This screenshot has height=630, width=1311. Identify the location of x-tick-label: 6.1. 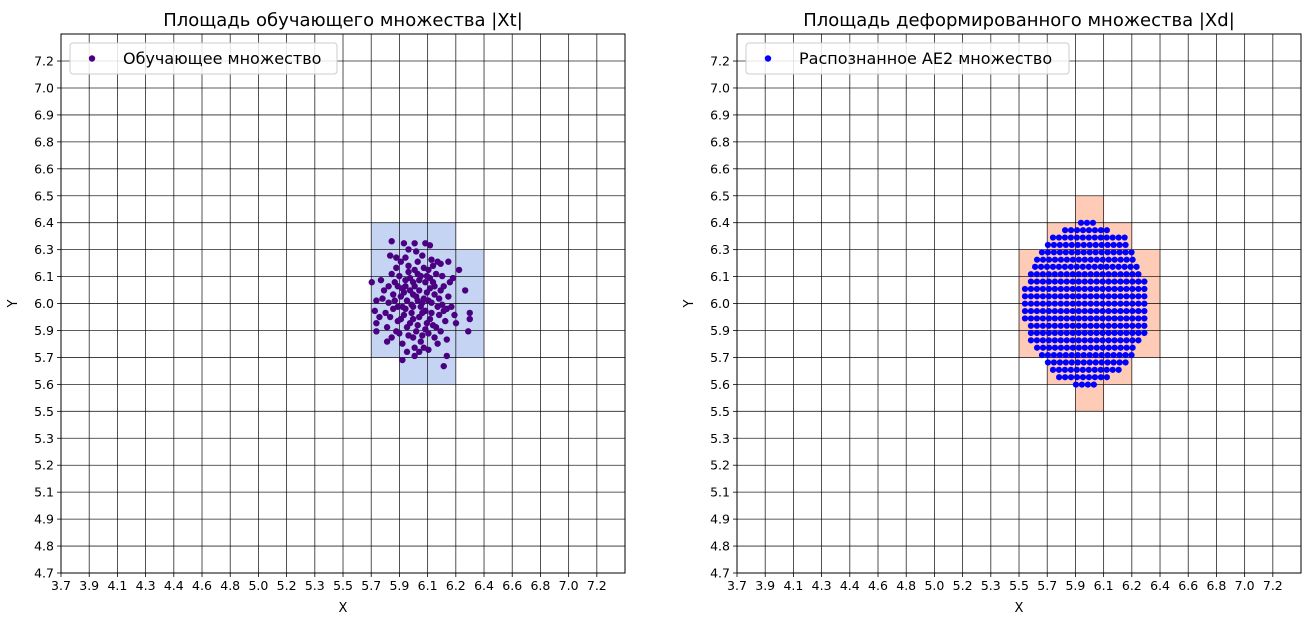
(1104, 585).